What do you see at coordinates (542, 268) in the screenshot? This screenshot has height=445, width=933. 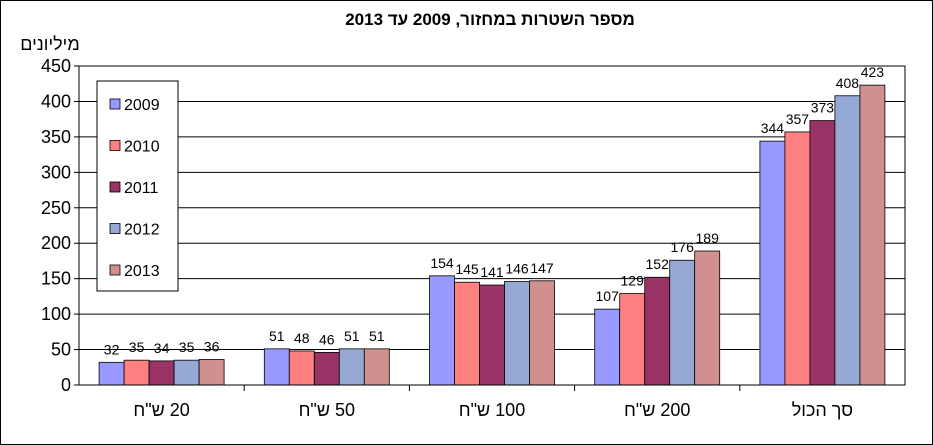 I see `data-label: 147` at bounding box center [542, 268].